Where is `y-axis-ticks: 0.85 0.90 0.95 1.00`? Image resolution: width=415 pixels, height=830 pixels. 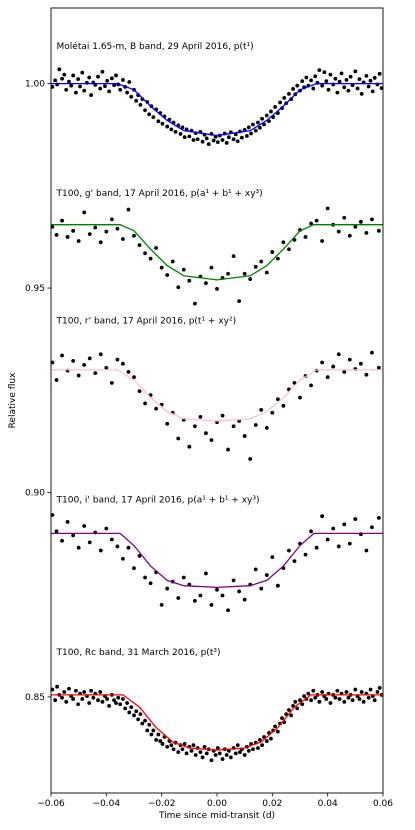
y-axis-ticks: 0.85 0.90 0.95 1.00 is located at coordinates (38, 391).